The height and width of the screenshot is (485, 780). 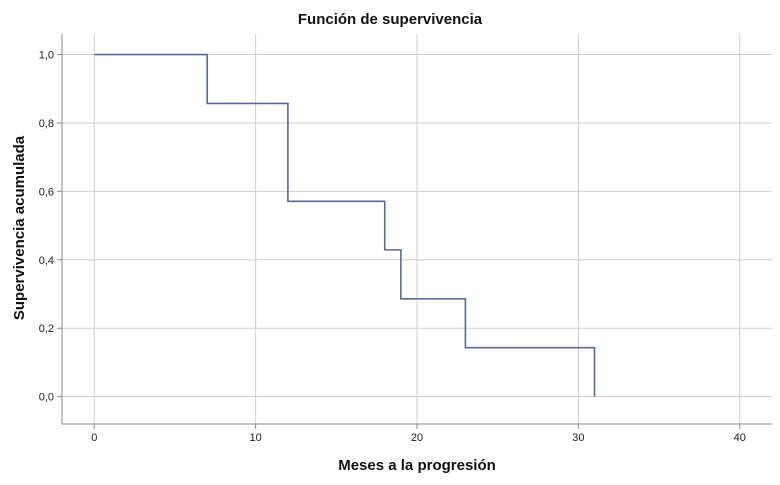 I want to click on y-tick-label-5: 1,0, so click(x=46, y=56).